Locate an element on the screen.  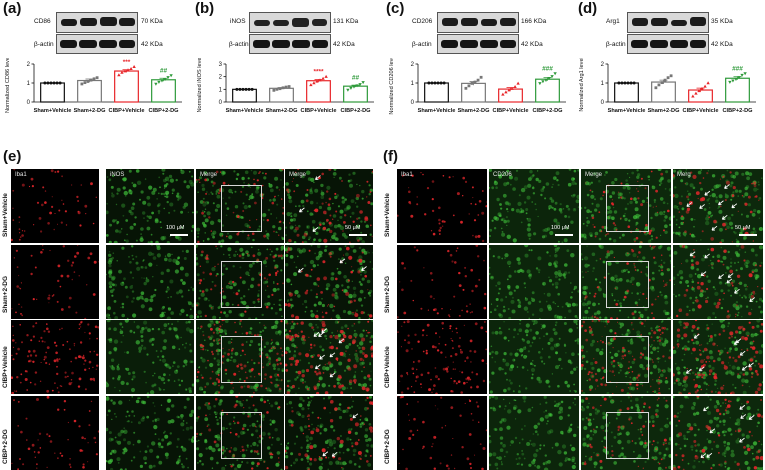
blot-c-marker-label: CD206 is located at coordinates (422, 21).